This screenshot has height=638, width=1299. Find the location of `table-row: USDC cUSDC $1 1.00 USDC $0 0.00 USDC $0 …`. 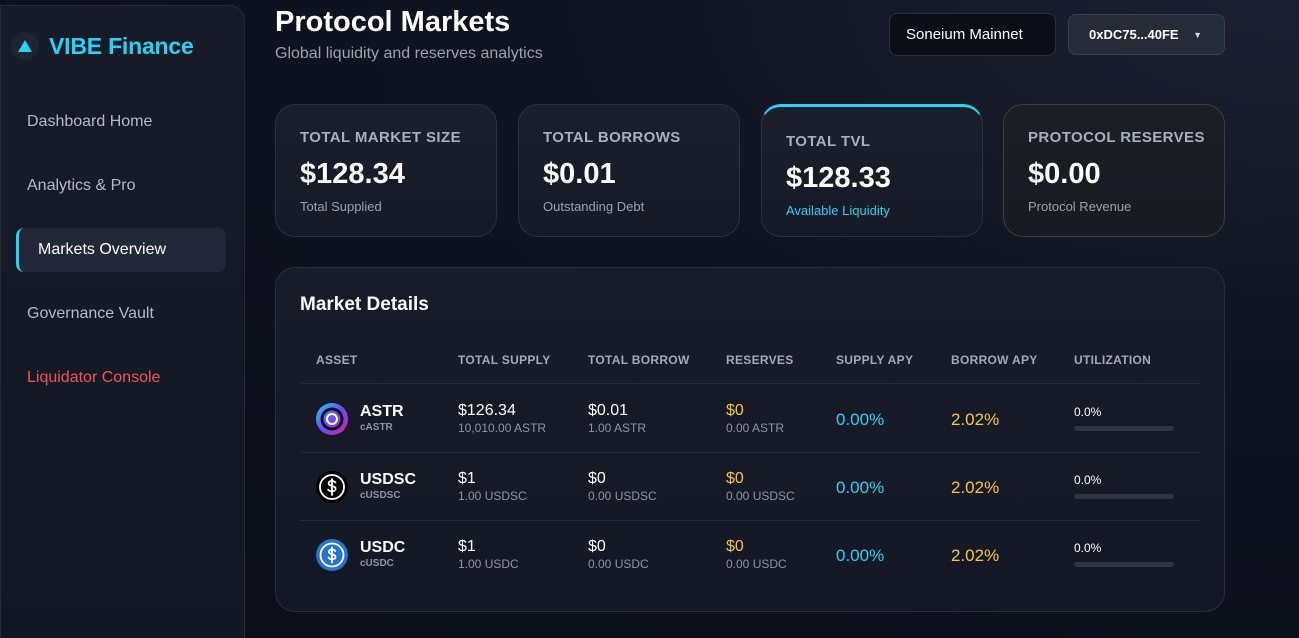

table-row: USDC cUSDC $1 1.00 USDC $0 0.00 USDC $0 … is located at coordinates (751, 554).